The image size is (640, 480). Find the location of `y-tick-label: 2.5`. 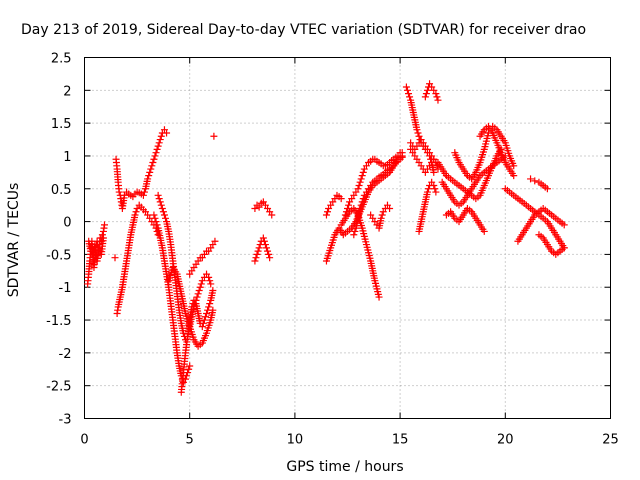

y-tick-label: 2.5 is located at coordinates (61, 59).